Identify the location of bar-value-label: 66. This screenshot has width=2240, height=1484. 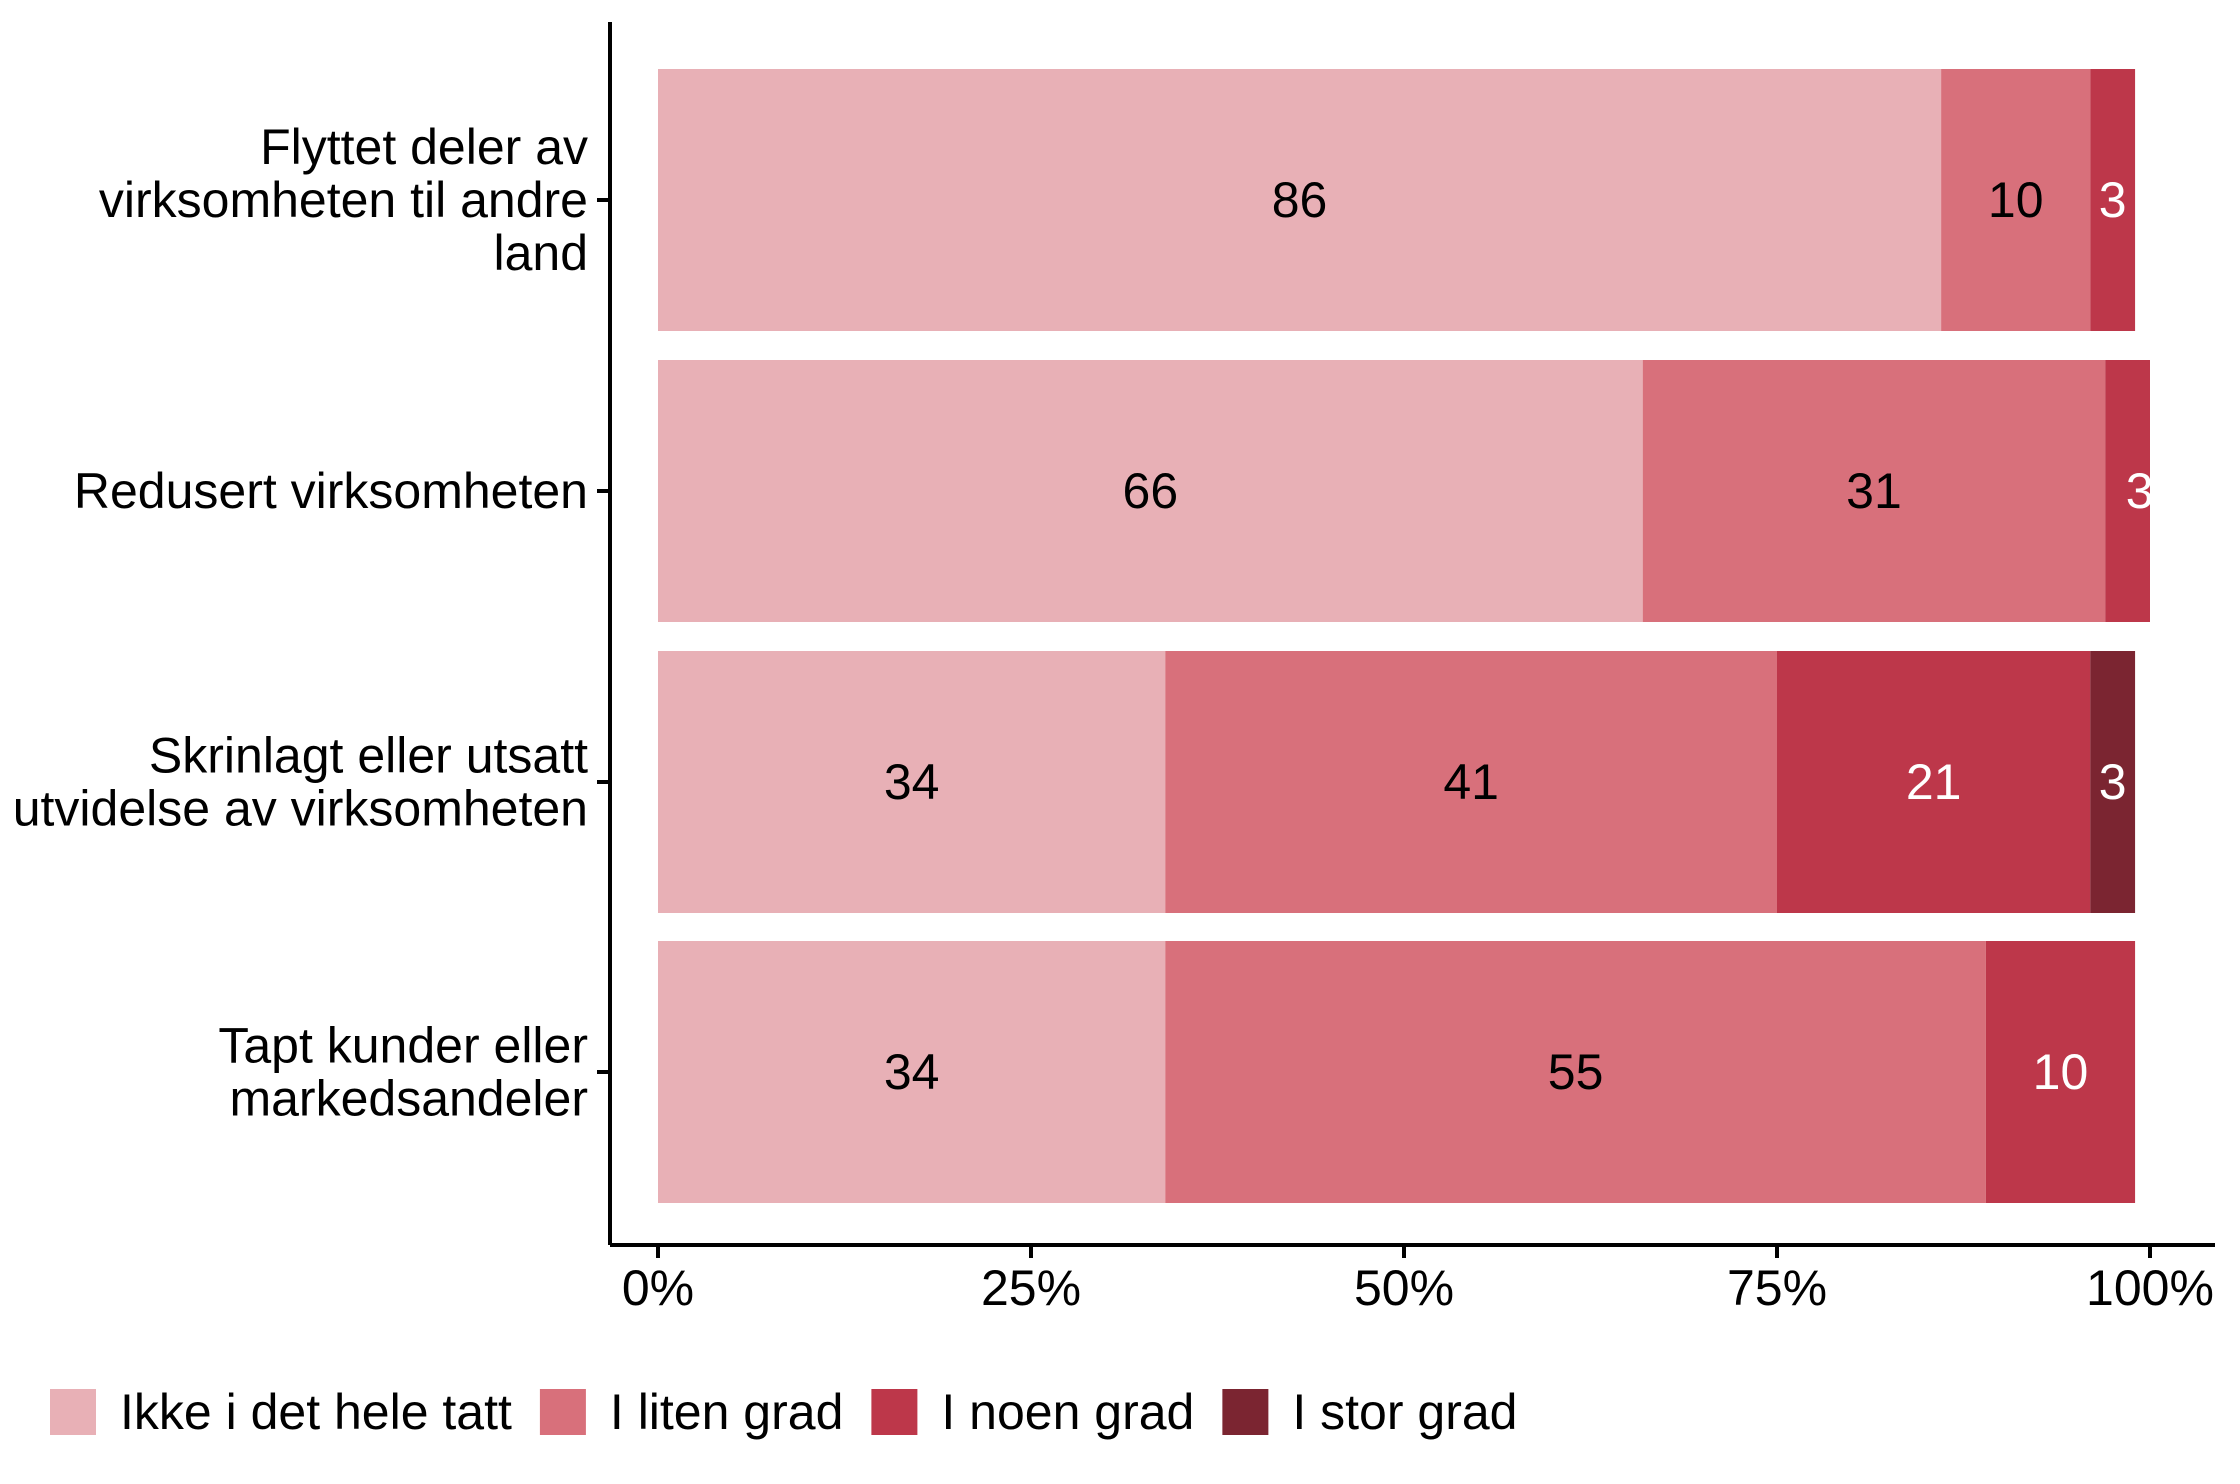
(1151, 491).